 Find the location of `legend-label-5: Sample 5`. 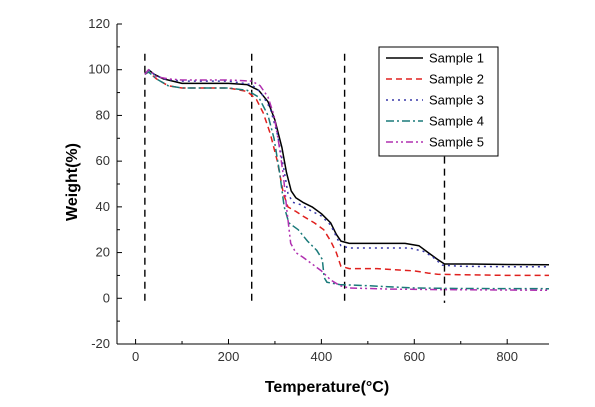

legend-label-5: Sample 5 is located at coordinates (456, 142).